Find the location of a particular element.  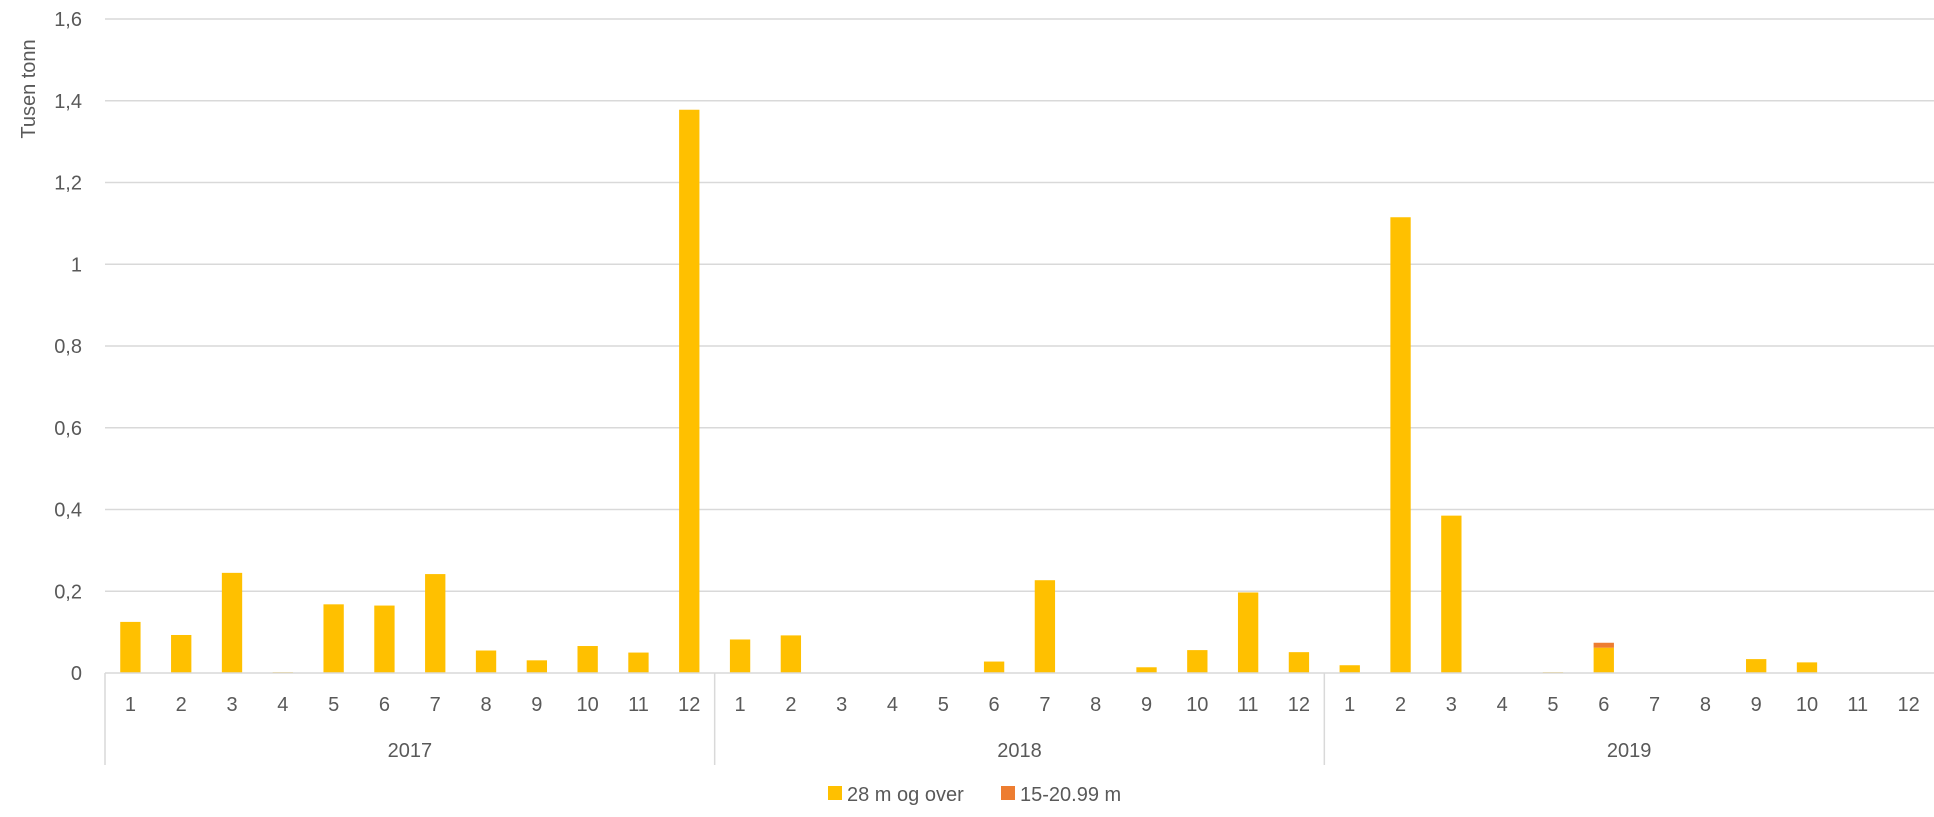

y-tick-label: 1,4 is located at coordinates (68, 102).